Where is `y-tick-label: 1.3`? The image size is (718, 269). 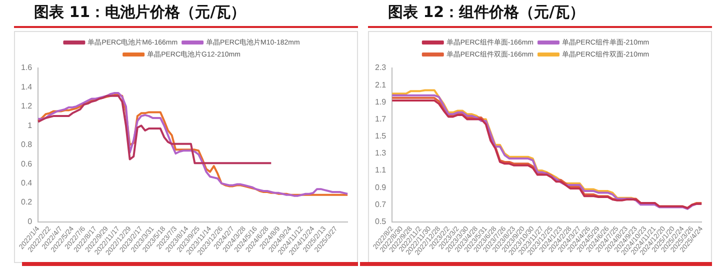 y-tick-label: 1.3 is located at coordinates (380, 153).